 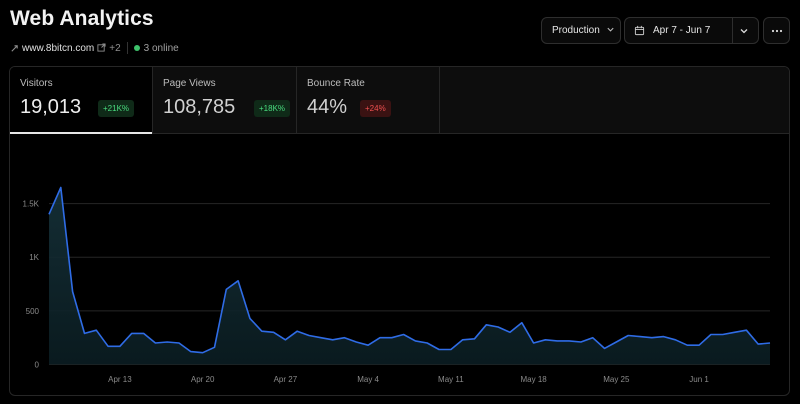 What do you see at coordinates (120, 379) in the screenshot?
I see `x-tick-label: Apr 13` at bounding box center [120, 379].